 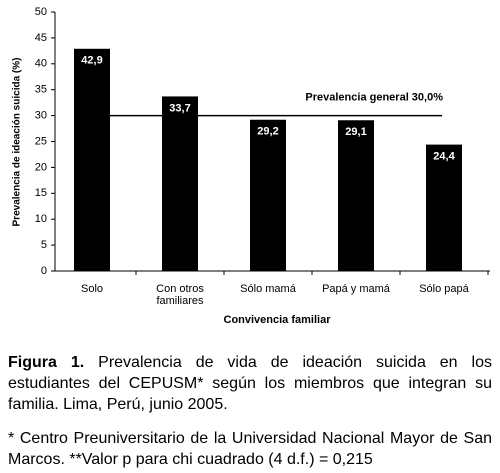 I want to click on value-label: 24,4, so click(x=444, y=157).